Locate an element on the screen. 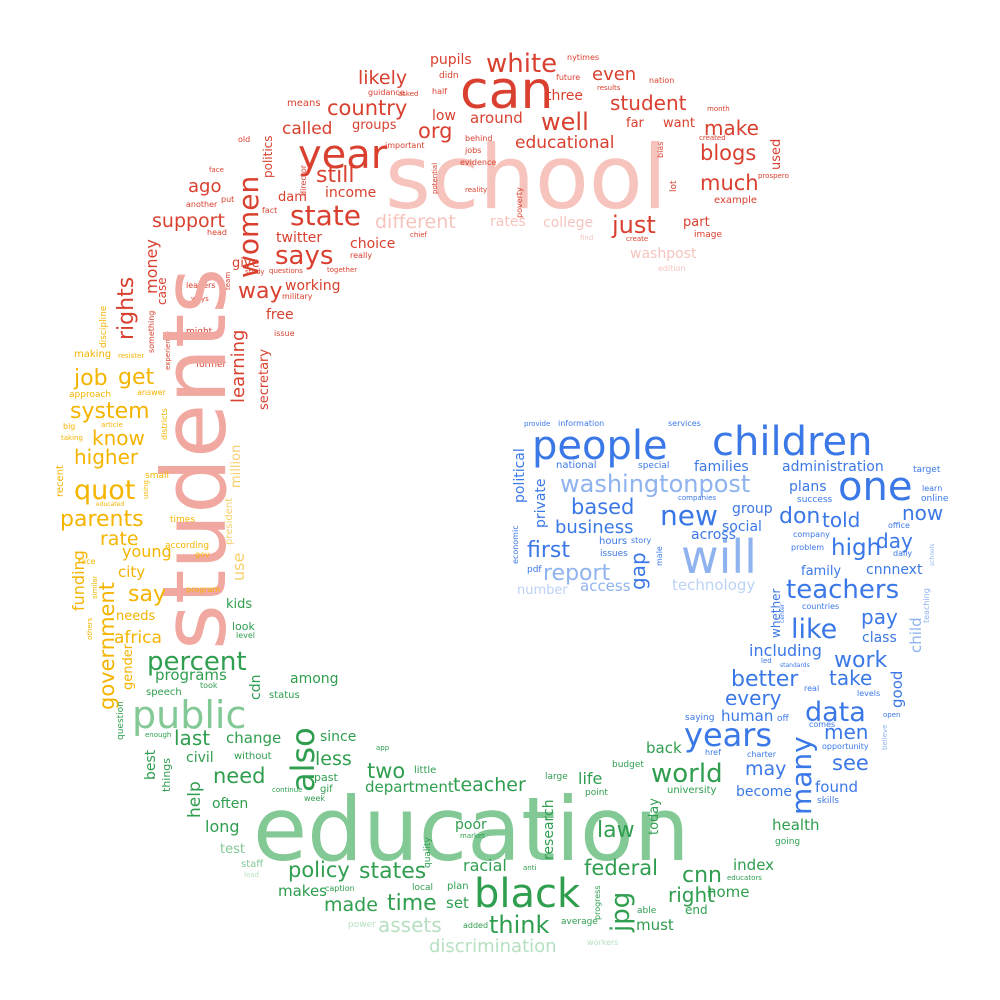 Image resolution: width=1000 pixels, height=1000 pixels. cloud-word-family: family is located at coordinates (821, 571).